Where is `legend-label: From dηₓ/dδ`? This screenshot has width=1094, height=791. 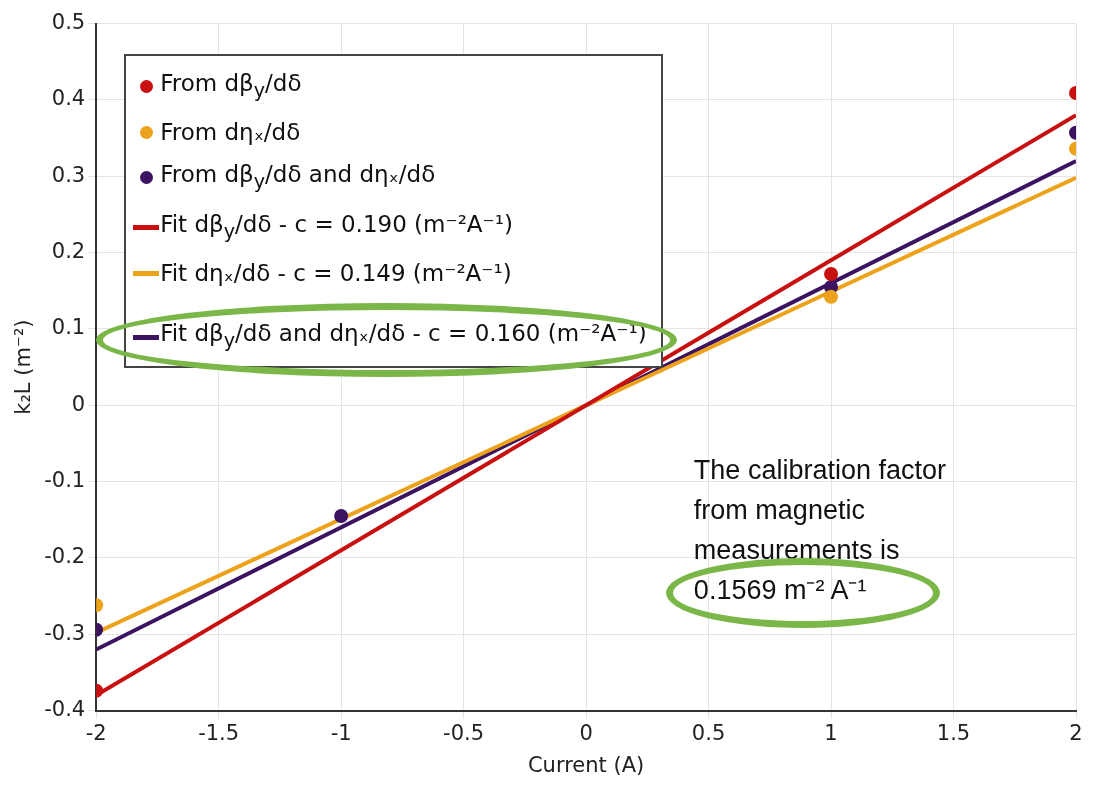
legend-label: From dηₓ/dδ is located at coordinates (230, 133).